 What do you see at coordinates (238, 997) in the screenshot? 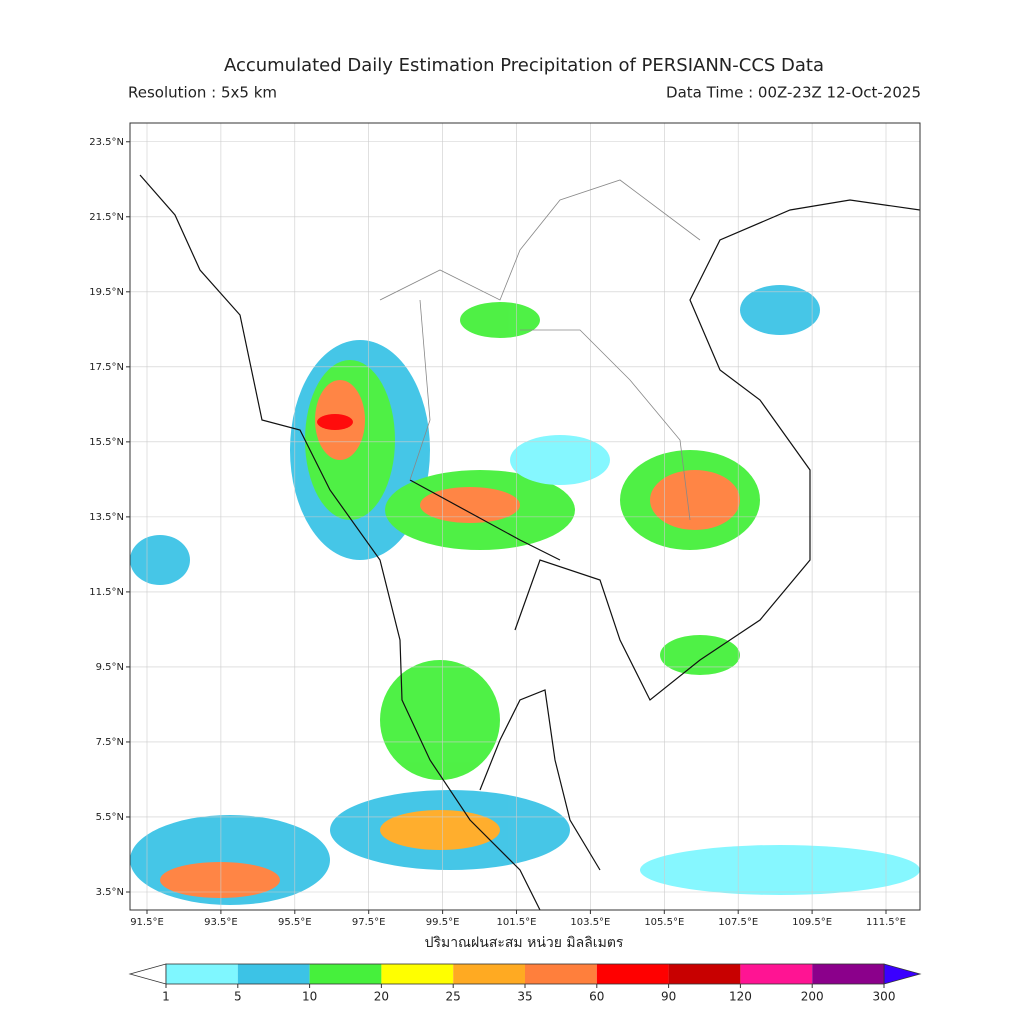
I see `colorbar-label: 5` at bounding box center [238, 997].